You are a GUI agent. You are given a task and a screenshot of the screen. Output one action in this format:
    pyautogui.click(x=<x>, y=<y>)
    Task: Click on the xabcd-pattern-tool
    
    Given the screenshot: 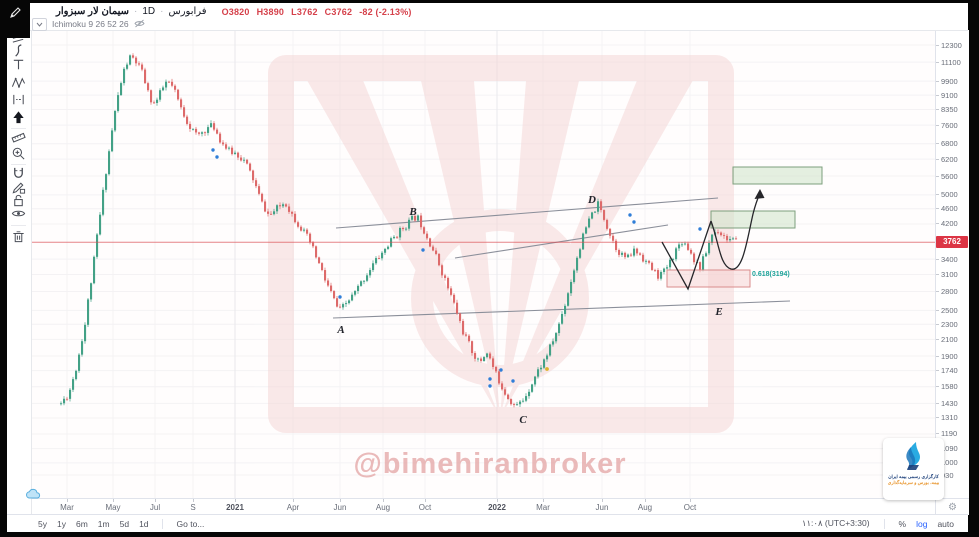 What is the action you would take?
    pyautogui.click(x=18, y=82)
    